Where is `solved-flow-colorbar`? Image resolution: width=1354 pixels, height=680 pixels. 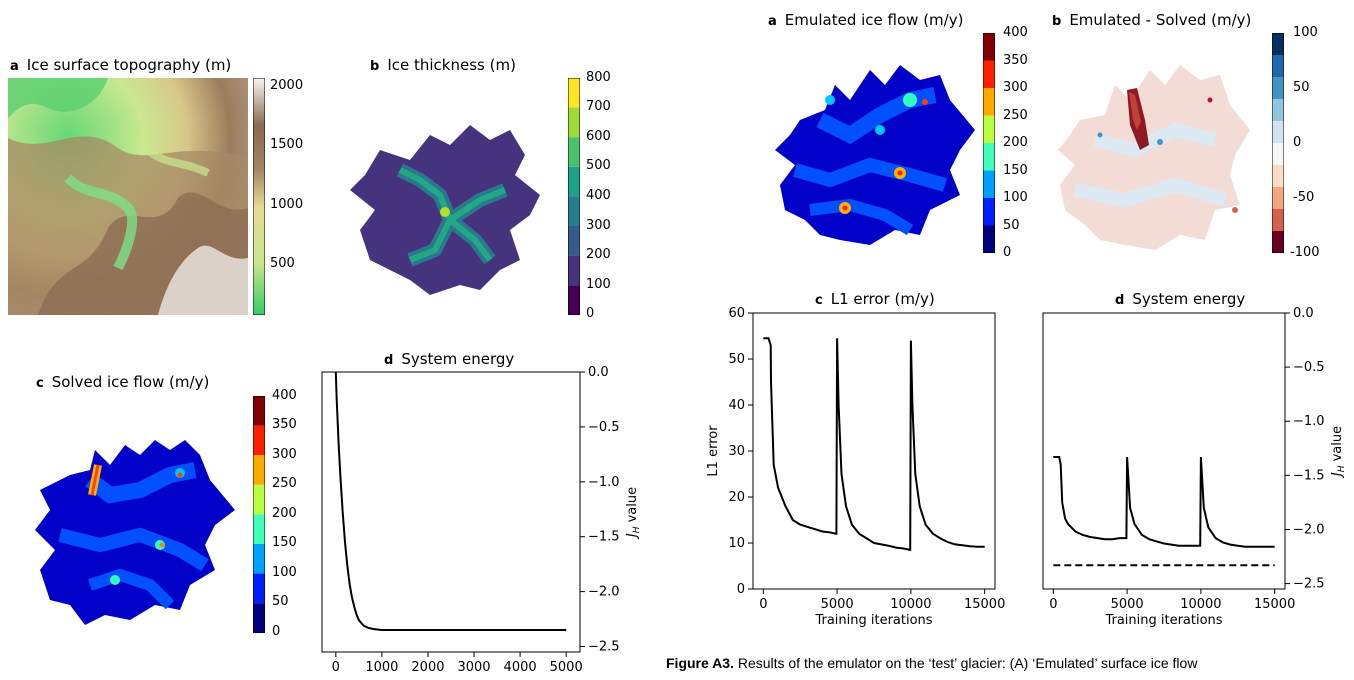 solved-flow-colorbar is located at coordinates (259, 514).